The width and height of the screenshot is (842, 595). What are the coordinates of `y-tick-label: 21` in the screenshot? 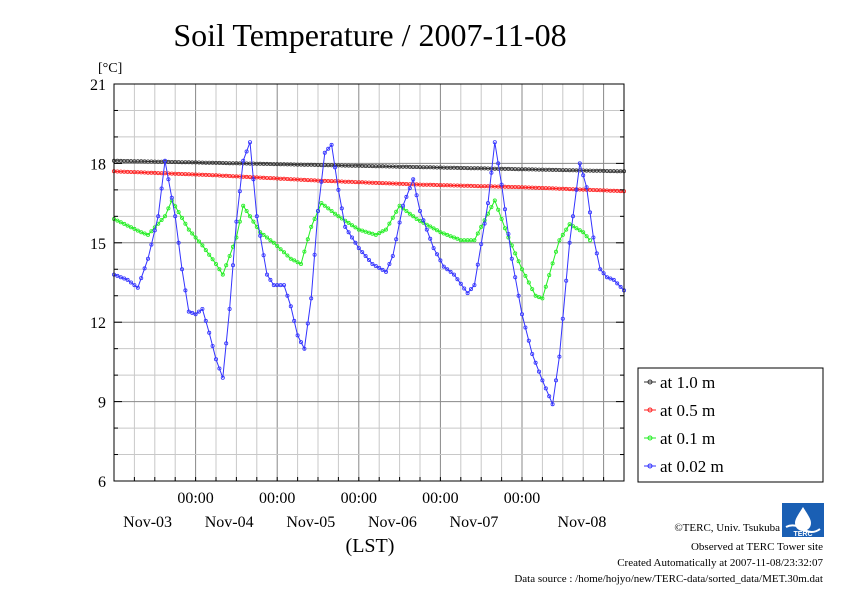 It's located at (98, 85).